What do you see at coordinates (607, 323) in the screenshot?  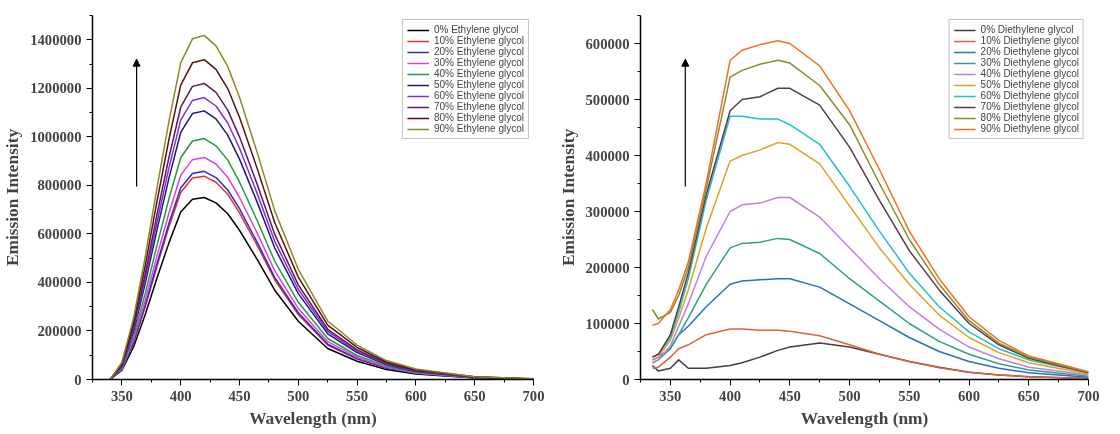 I see `y-tick-label: 100000` at bounding box center [607, 323].